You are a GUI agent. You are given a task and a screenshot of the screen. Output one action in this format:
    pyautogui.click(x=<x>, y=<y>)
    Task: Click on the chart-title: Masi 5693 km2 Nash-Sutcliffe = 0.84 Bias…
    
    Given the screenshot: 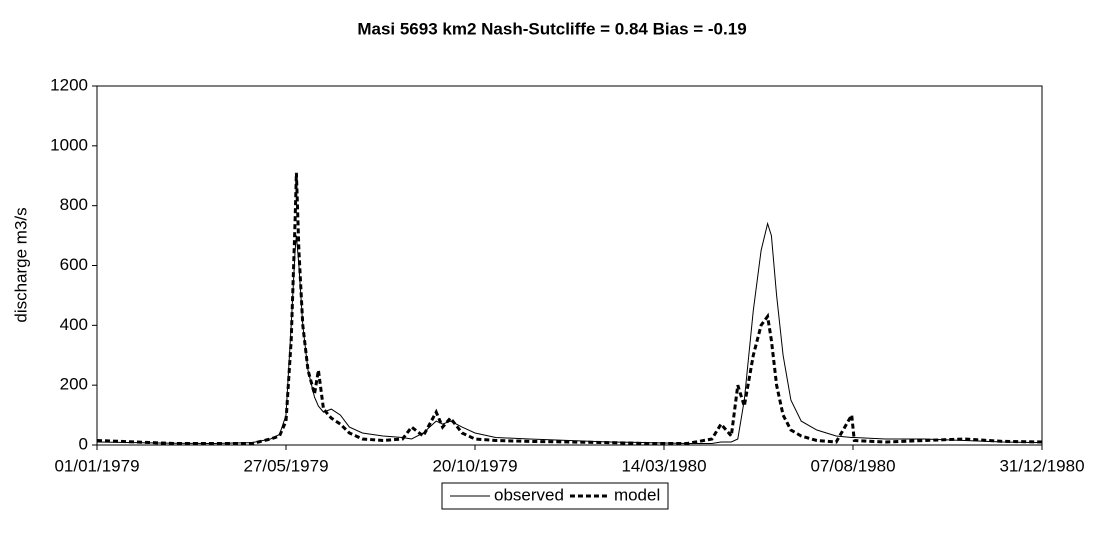 What is the action you would take?
    pyautogui.click(x=551, y=28)
    